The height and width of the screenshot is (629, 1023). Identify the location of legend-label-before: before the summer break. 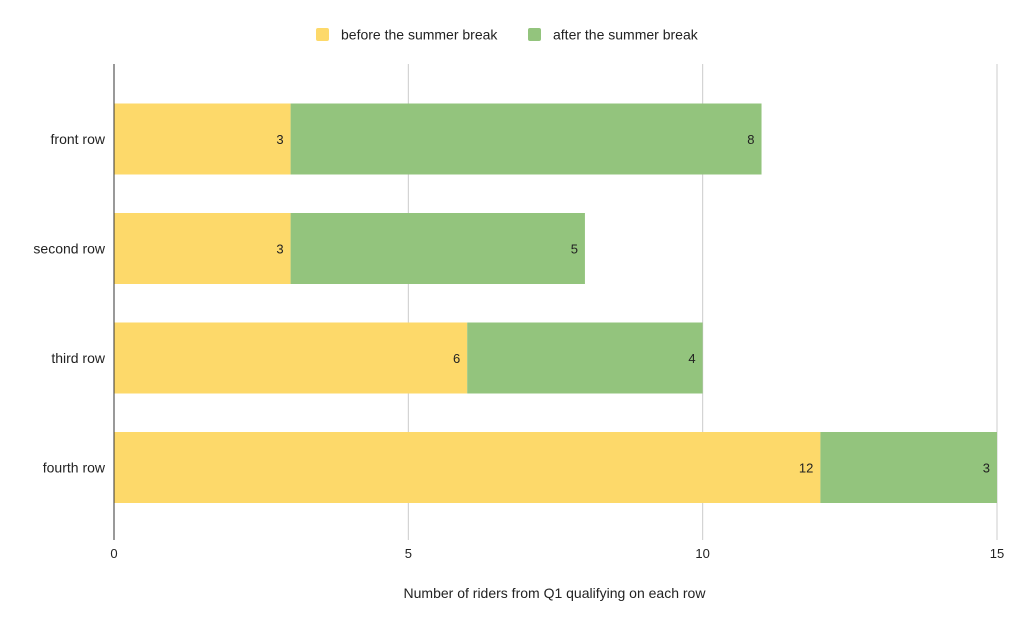
(419, 35).